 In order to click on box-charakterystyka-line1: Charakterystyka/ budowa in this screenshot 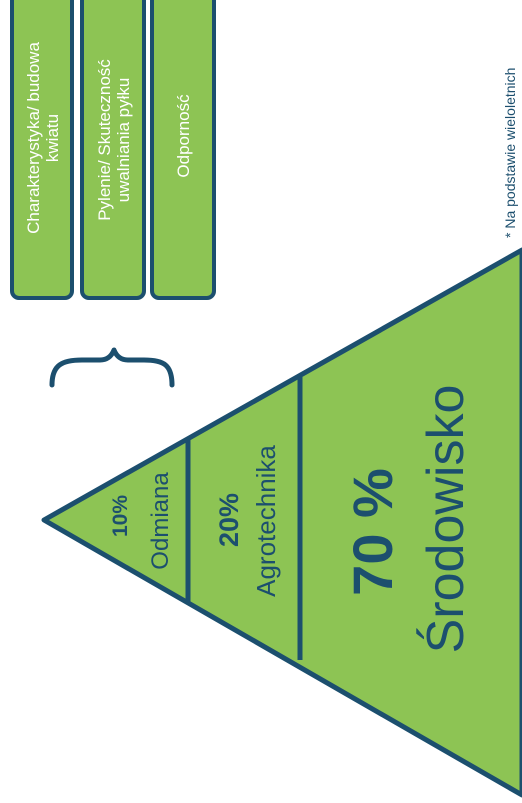, I will do `click(33, 138)`.